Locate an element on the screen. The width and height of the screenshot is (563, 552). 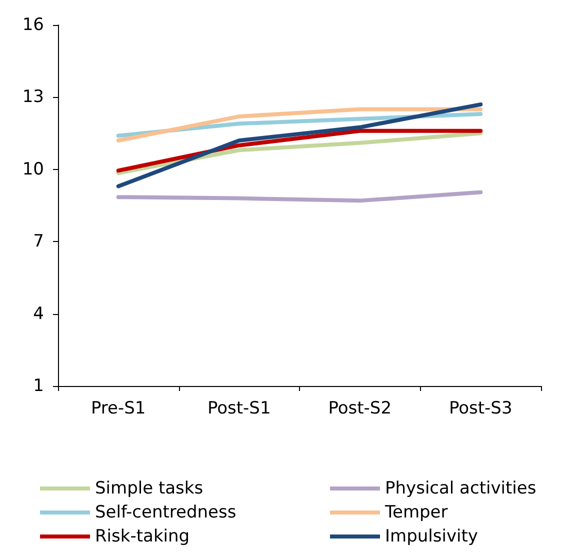
legend-label: Impulsivity is located at coordinates (431, 536).